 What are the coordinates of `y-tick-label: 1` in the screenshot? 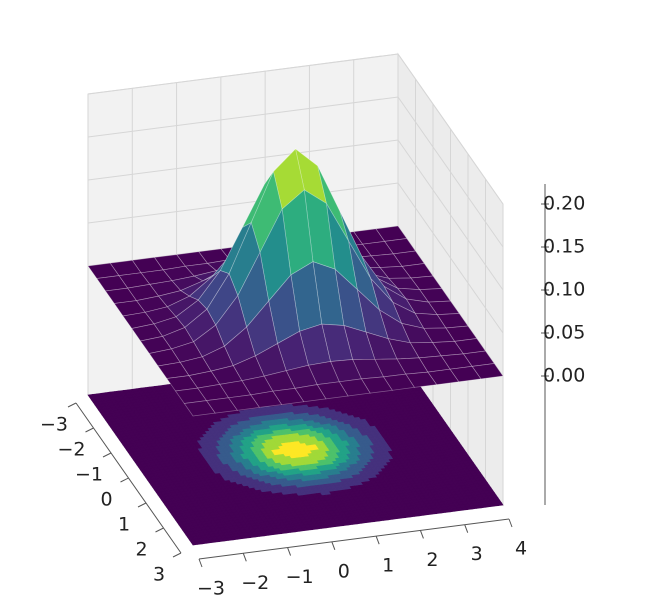 It's located at (124, 525).